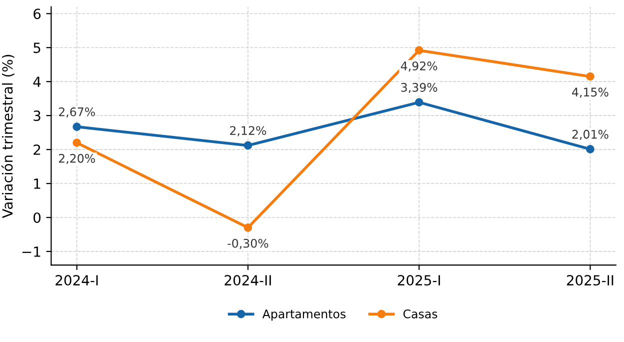  I want to click on data-label: 2,67%, so click(76, 112).